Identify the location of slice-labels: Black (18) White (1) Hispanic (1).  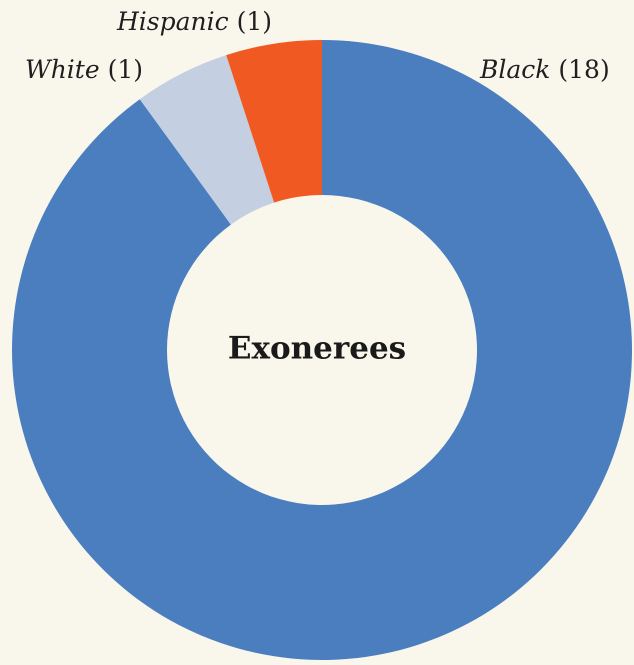
(317, 45).